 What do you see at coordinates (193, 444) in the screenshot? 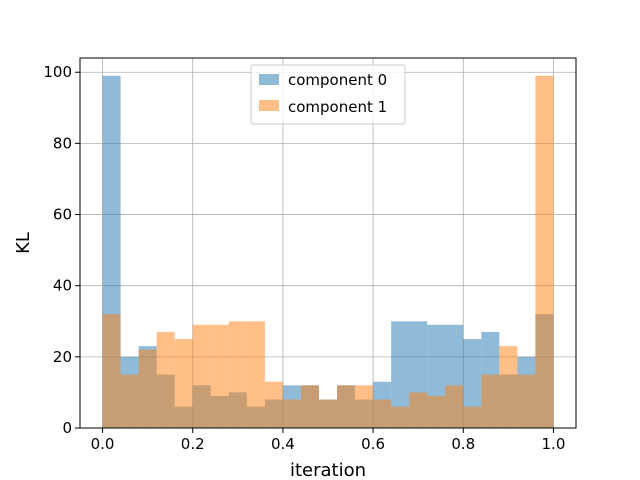
I see `x-tick-label-1: 0.2` at bounding box center [193, 444].